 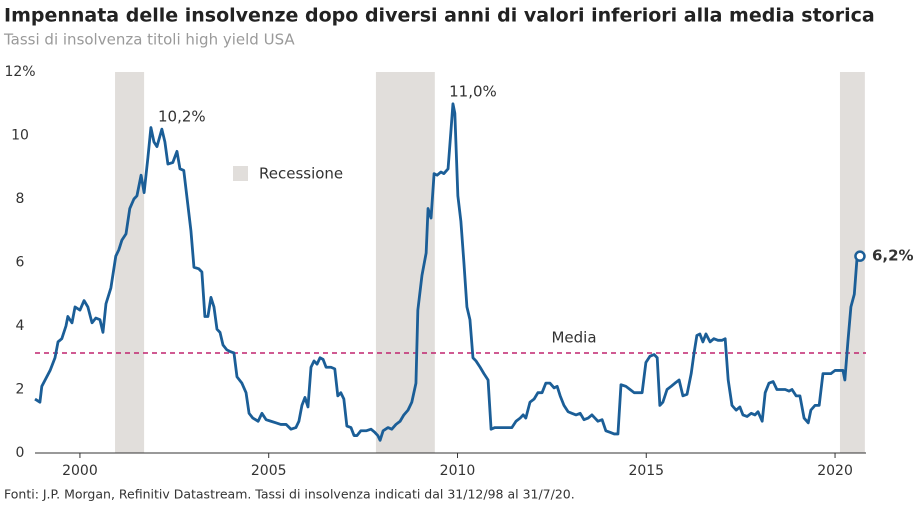 What do you see at coordinates (893, 256) in the screenshot?
I see `end-label: 6,2%` at bounding box center [893, 256].